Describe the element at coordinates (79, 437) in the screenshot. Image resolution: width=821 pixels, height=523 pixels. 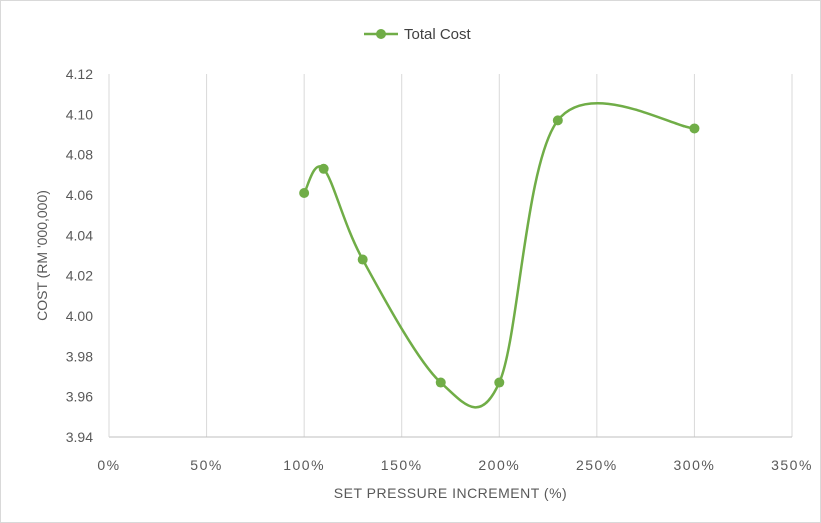
I see `y-tick-label: 3.94` at that location.